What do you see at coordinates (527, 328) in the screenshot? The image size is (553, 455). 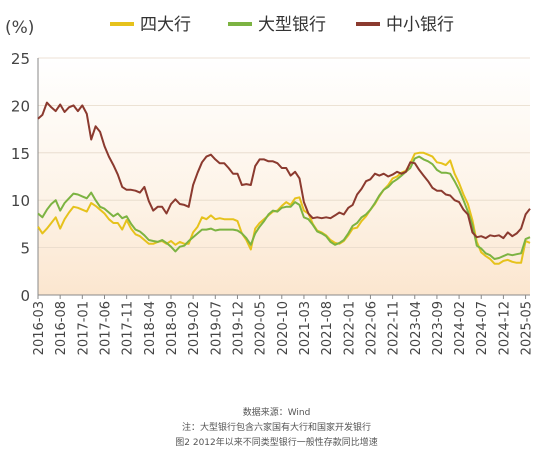 I see `x-tick-label: 2025-05` at bounding box center [527, 328].